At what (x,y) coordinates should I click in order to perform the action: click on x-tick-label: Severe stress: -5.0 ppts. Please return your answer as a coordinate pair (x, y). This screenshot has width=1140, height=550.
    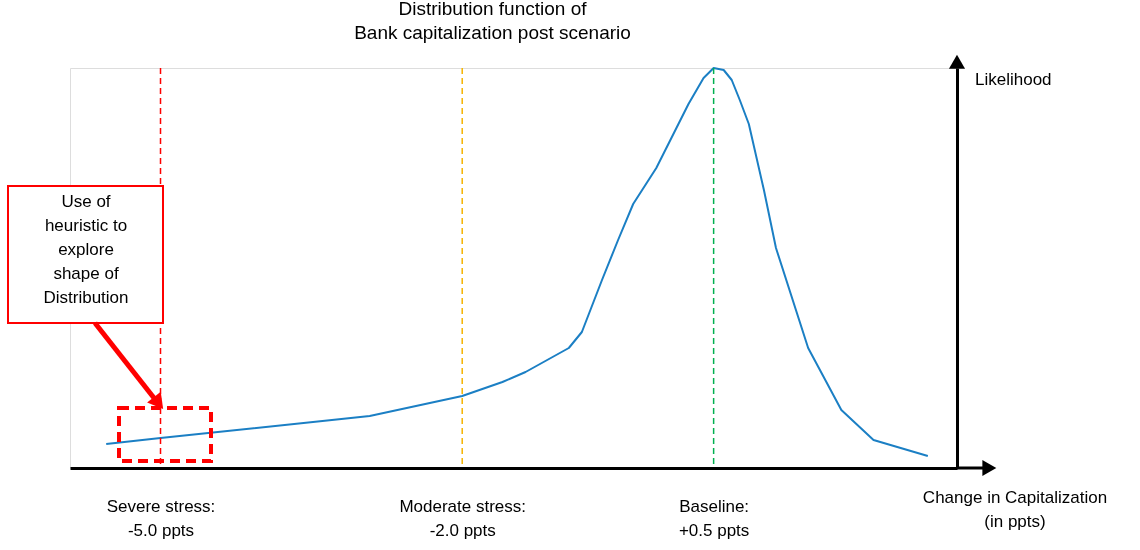
    Looking at the image, I should click on (161, 518).